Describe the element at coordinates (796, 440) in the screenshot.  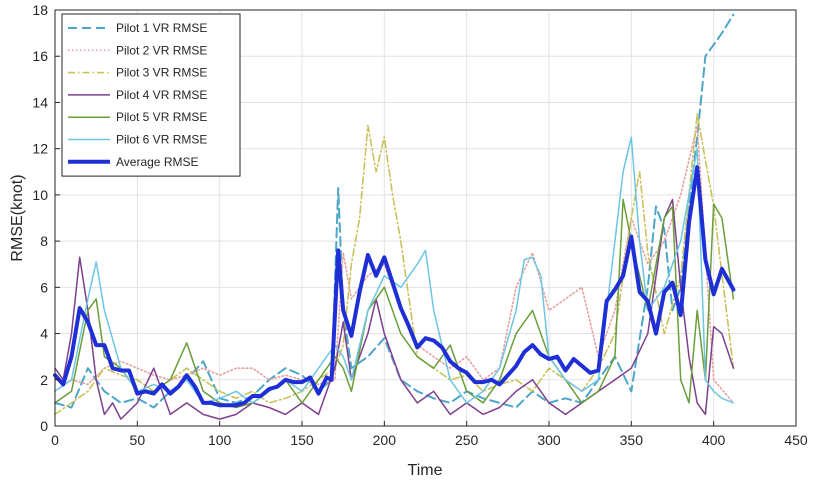
I see `x-tick-label: 450` at that location.